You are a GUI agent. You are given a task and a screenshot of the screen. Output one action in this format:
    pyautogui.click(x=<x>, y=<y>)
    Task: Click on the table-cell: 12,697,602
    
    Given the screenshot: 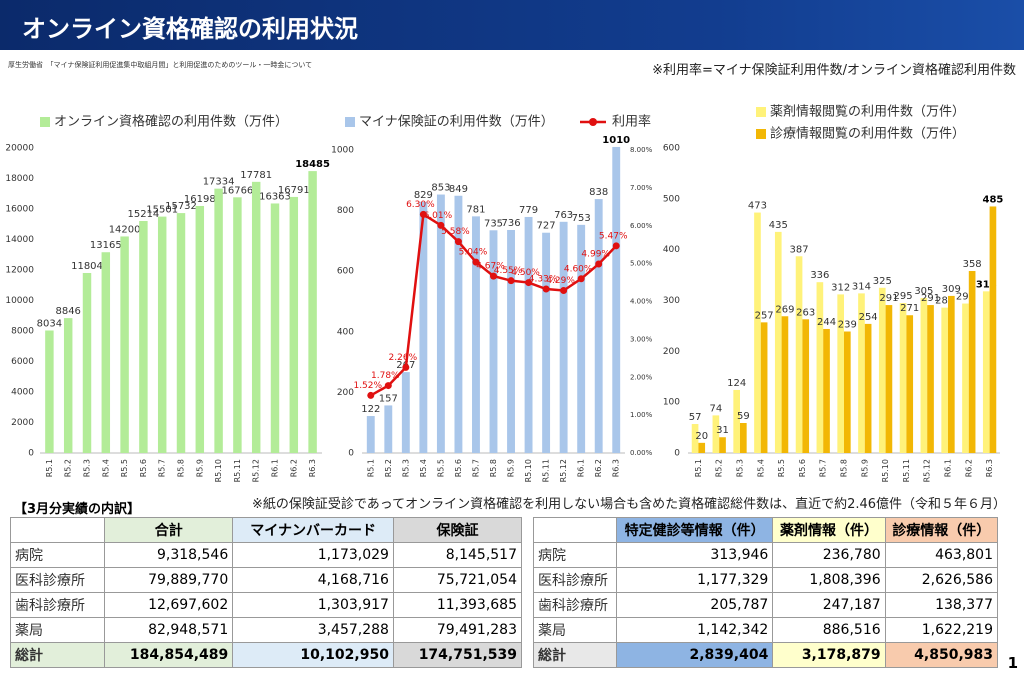 What is the action you would take?
    pyautogui.click(x=169, y=605)
    